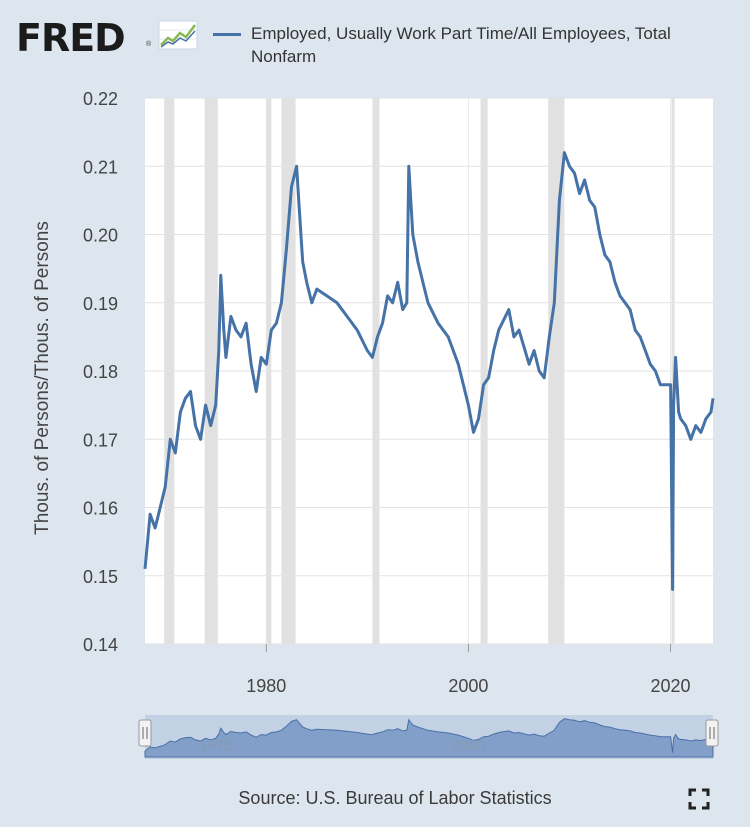 Image resolution: width=750 pixels, height=827 pixels. I want to click on legend-series-swatch, so click(227, 34).